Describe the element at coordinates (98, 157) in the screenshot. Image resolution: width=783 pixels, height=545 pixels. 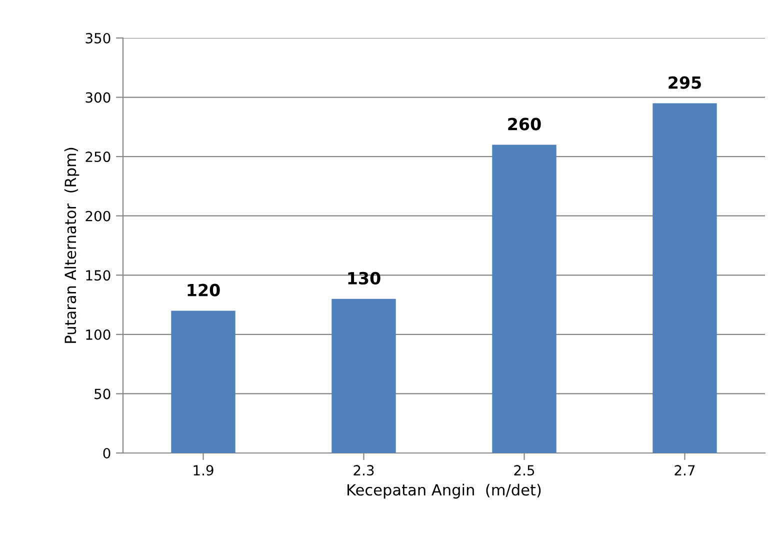
I see `y-tick-label: 250` at that location.